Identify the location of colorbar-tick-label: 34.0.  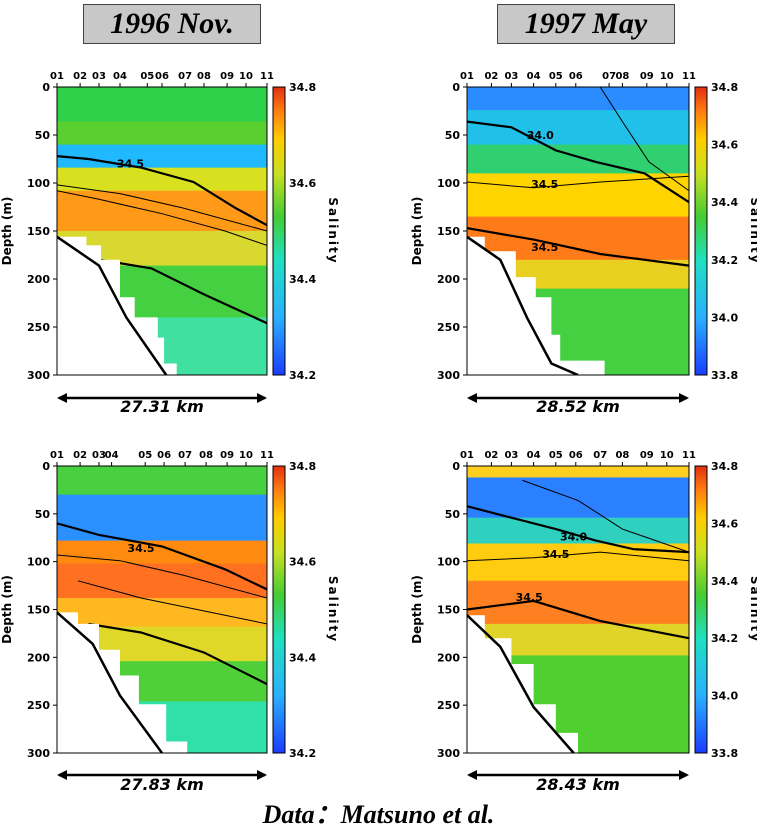
(724, 696).